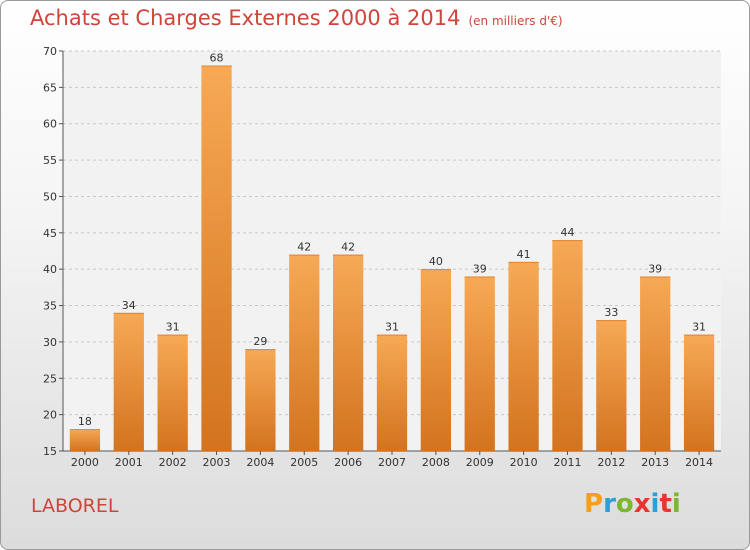  I want to click on y-tick-label: 30, so click(50, 342).